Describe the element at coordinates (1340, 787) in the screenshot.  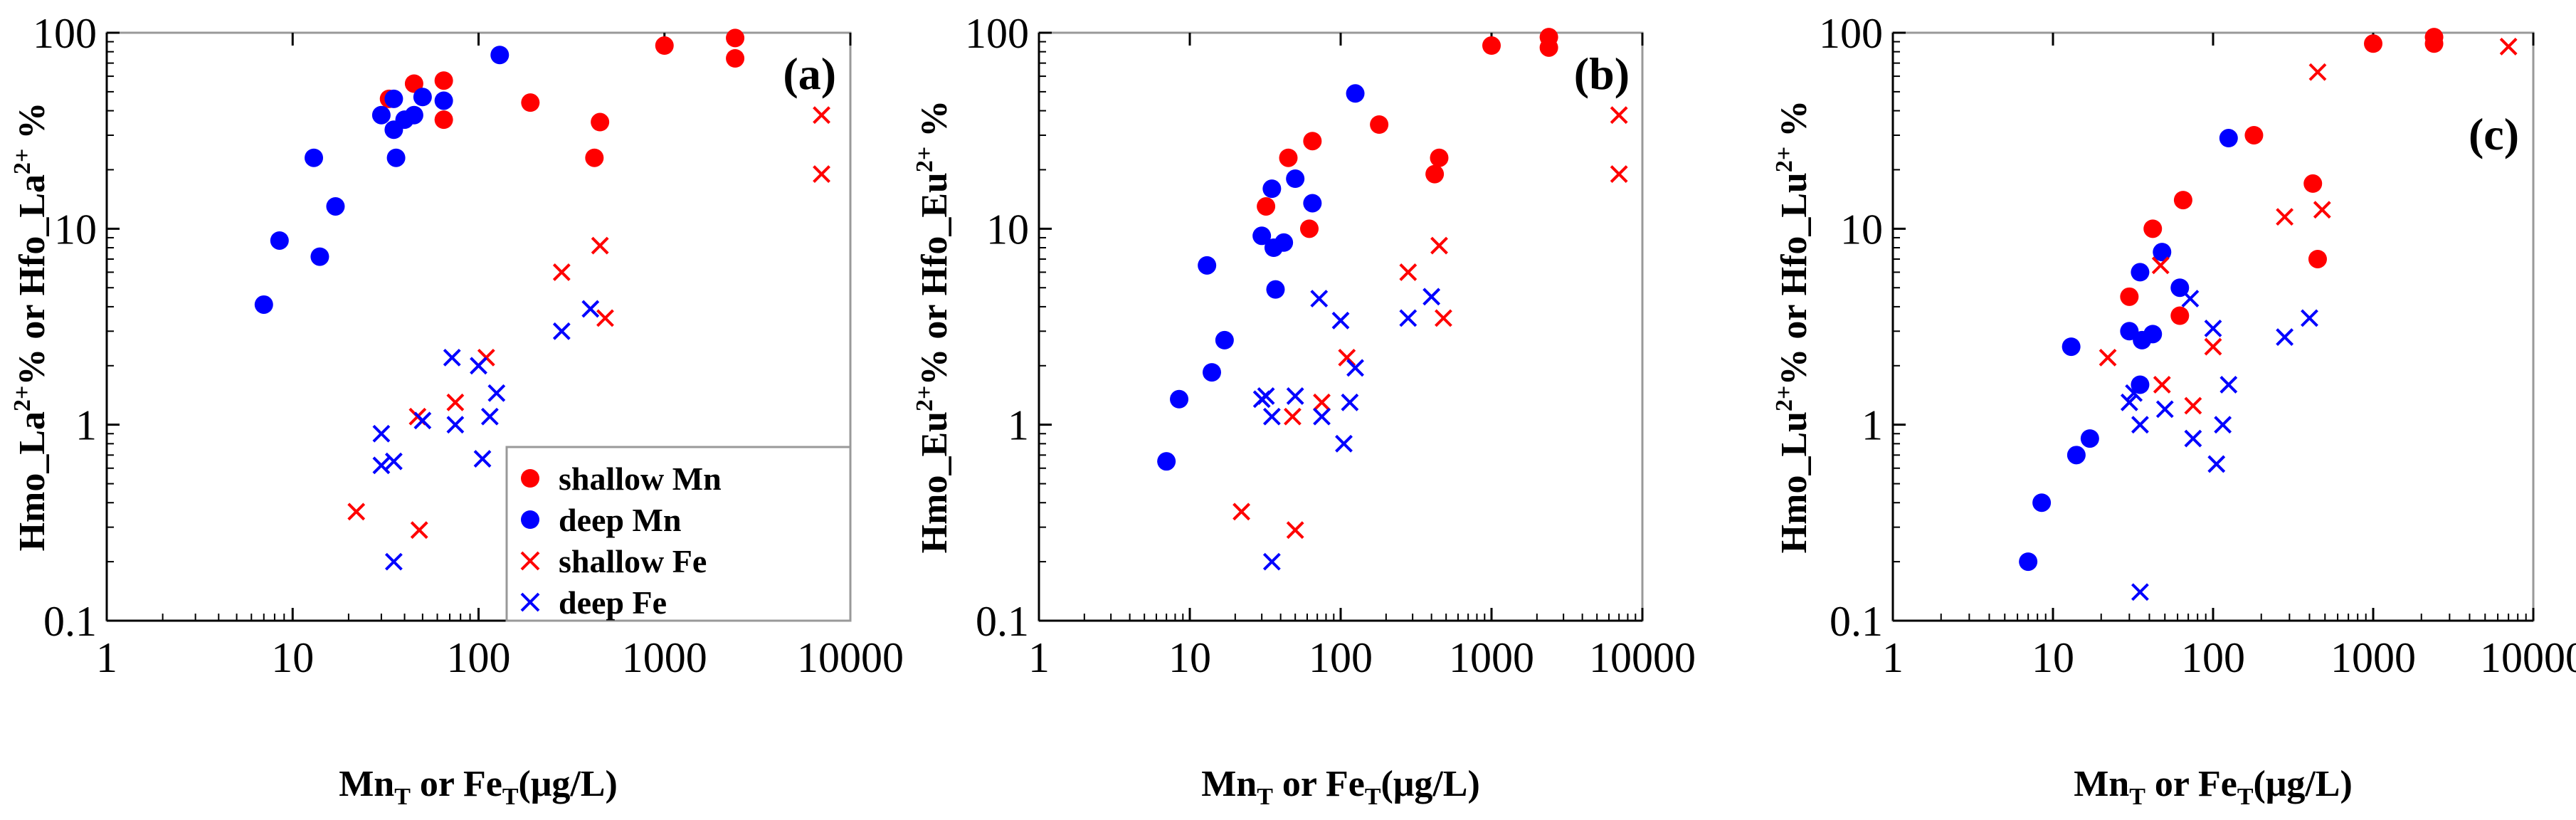
I see `panel-b-x-axis-title: MnT or FeT(μg/L)` at that location.